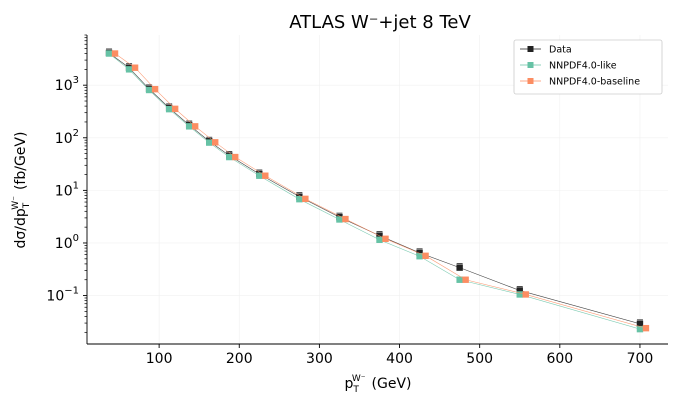 The height and width of the screenshot is (408, 677). What do you see at coordinates (583, 66) in the screenshot?
I see `legend-label: NNPDF4.0-like` at bounding box center [583, 66].